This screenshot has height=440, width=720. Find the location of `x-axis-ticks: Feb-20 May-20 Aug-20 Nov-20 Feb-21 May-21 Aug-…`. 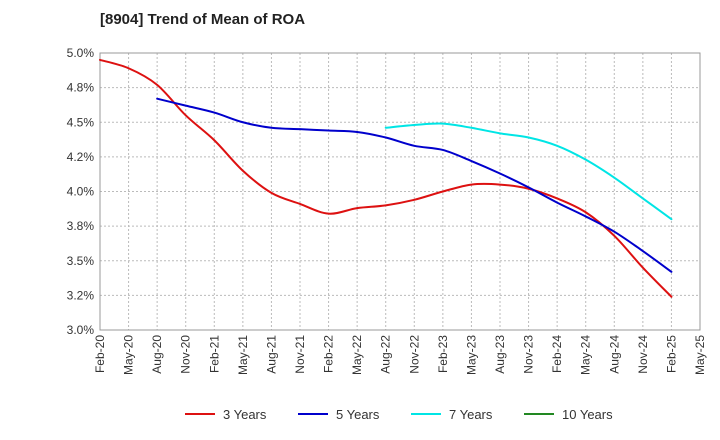

x-axis-ticks: Feb-20 May-20 Aug-20 Nov-20 Feb-21 May-21 Aug-… is located at coordinates (400, 355).